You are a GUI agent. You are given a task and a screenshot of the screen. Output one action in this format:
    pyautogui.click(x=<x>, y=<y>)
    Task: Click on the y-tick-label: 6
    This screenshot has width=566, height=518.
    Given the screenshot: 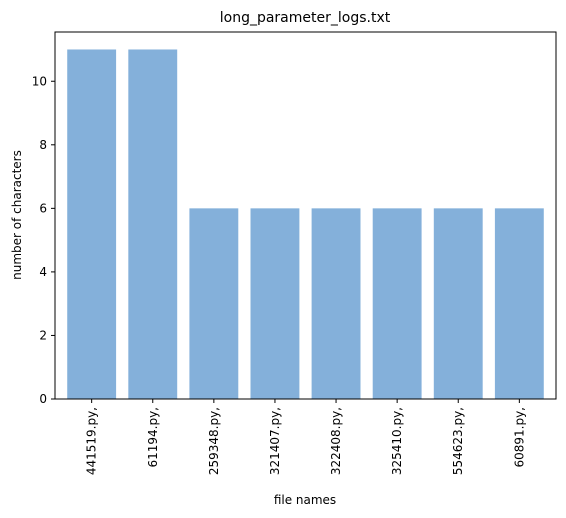 What is the action you would take?
    pyautogui.click(x=43, y=208)
    